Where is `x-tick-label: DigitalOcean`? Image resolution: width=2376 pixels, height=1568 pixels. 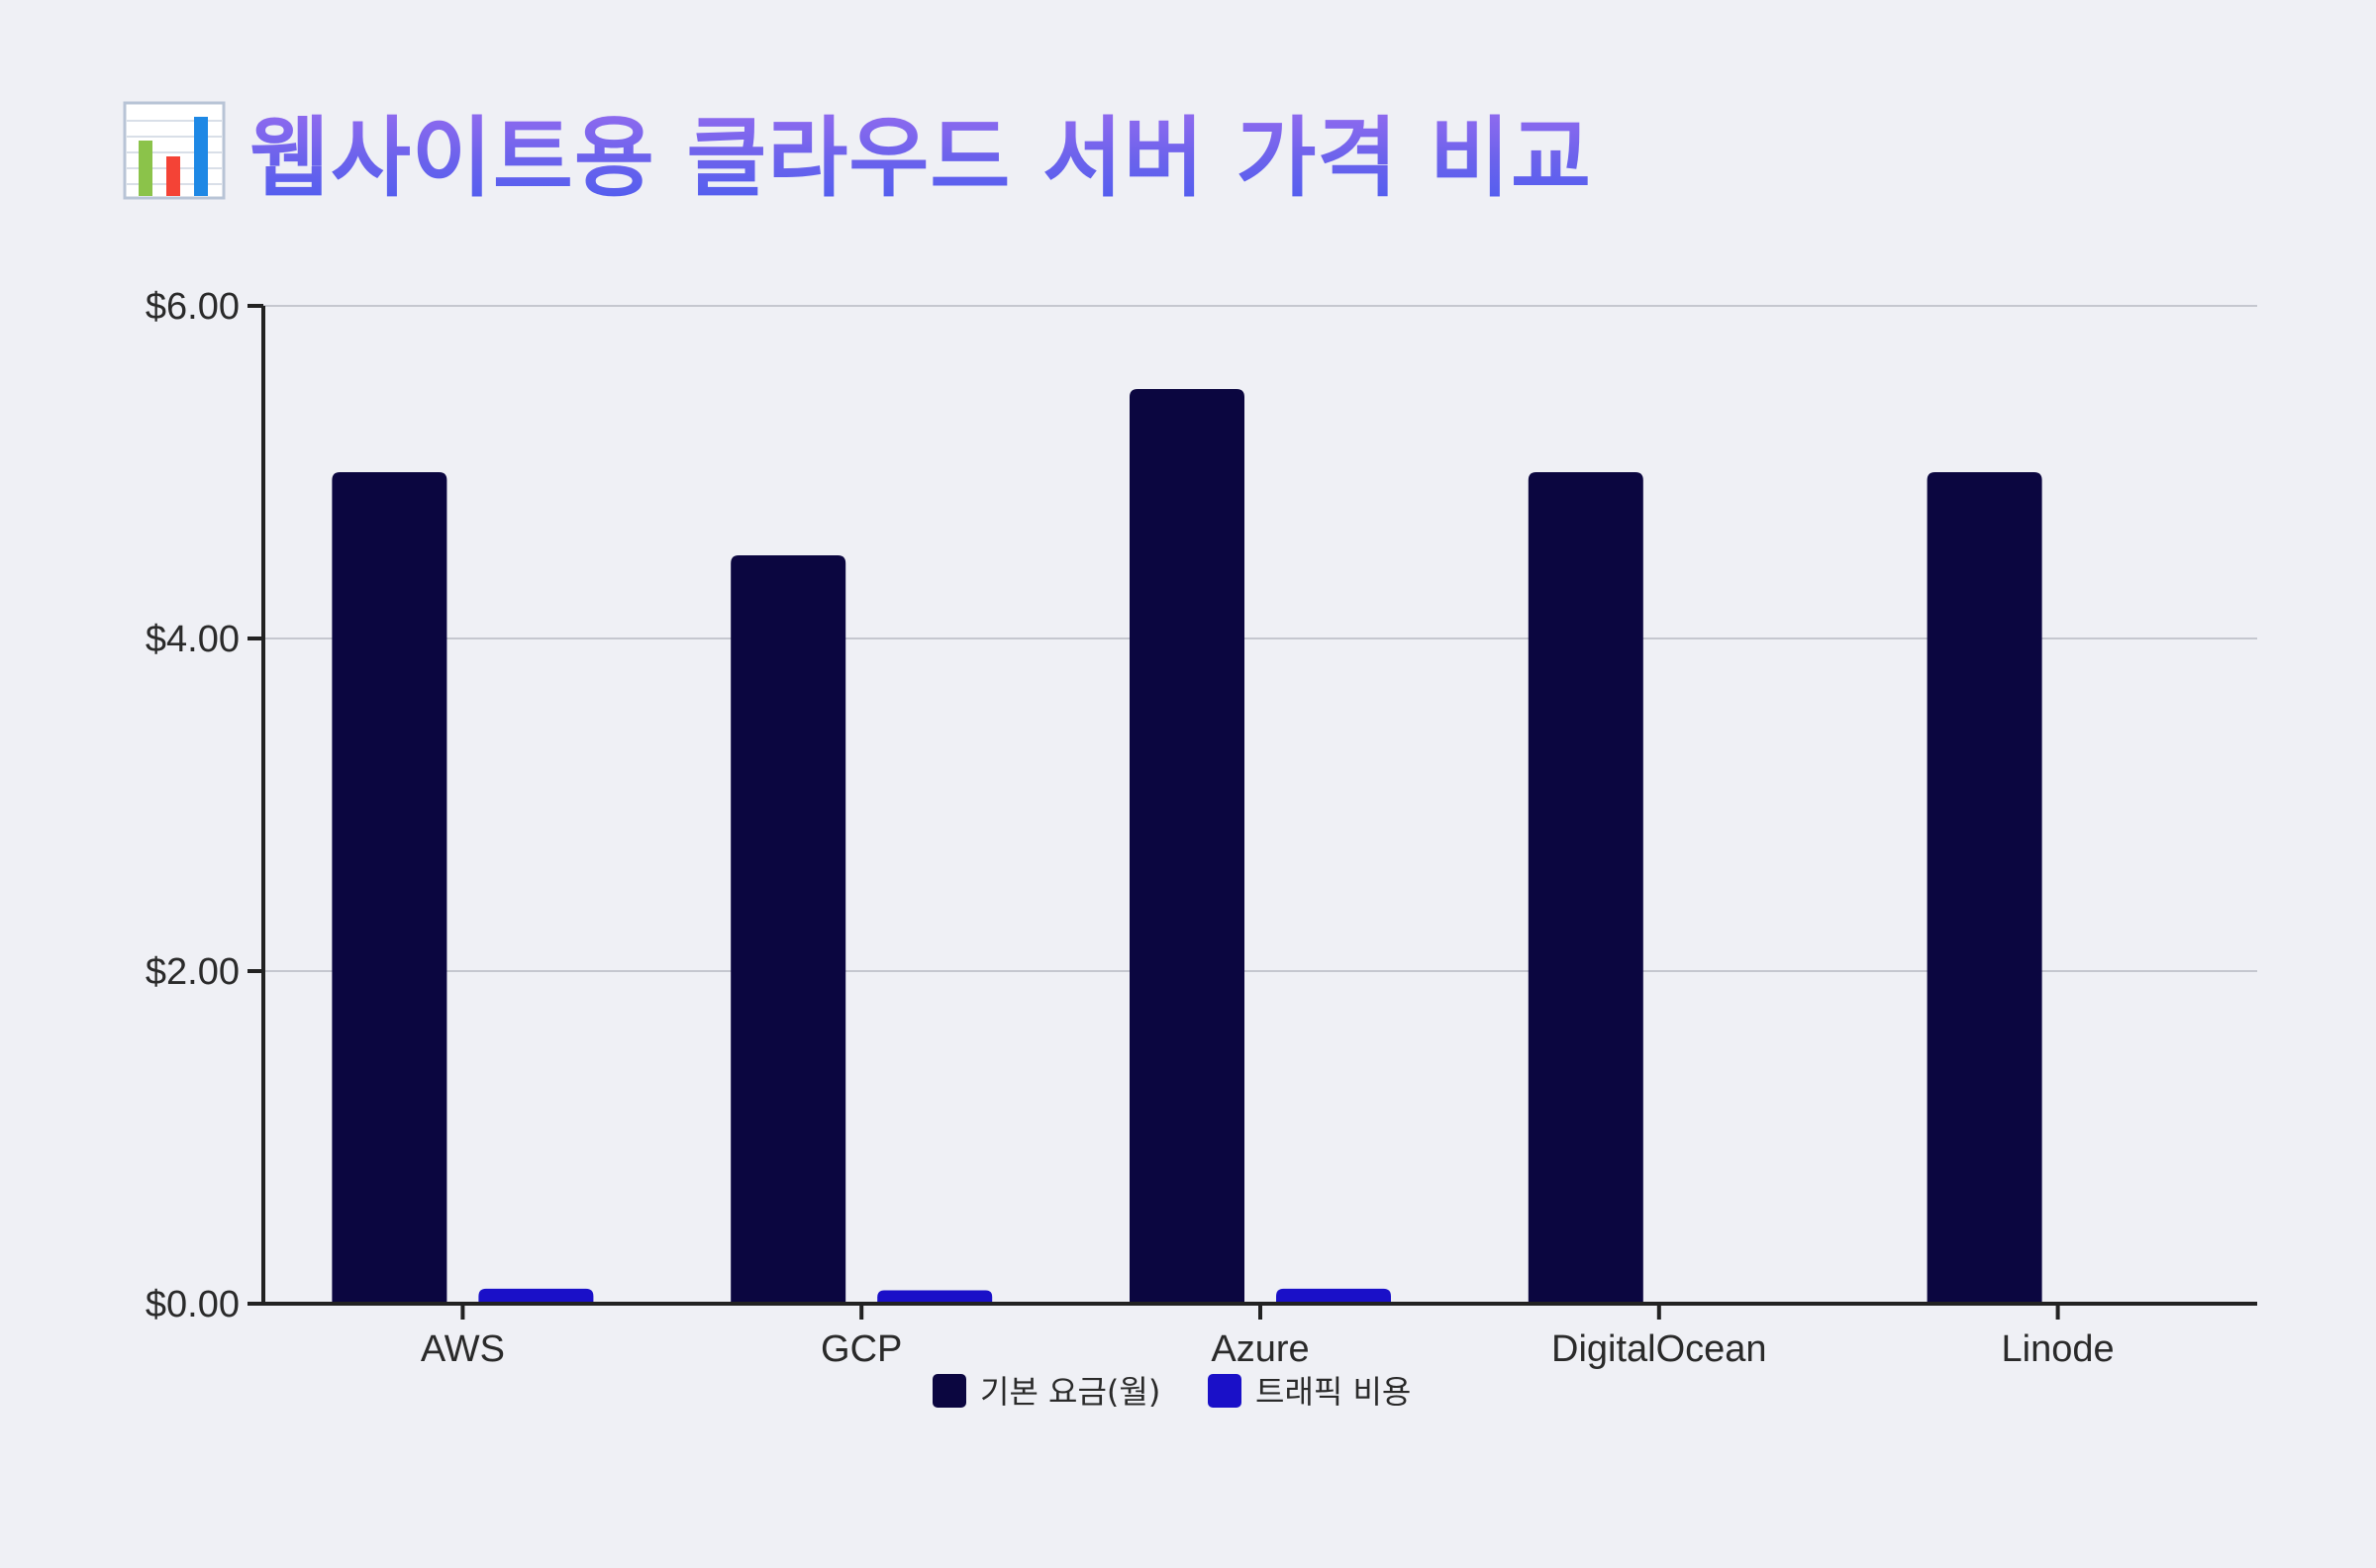 x-tick-label: DigitalOcean is located at coordinates (1659, 1349).